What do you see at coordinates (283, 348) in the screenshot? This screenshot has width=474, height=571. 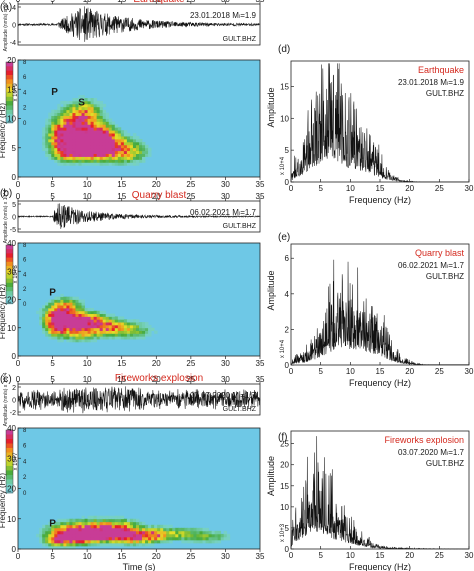 I see `amplitude-scale-label: x 10+4` at bounding box center [283, 348].